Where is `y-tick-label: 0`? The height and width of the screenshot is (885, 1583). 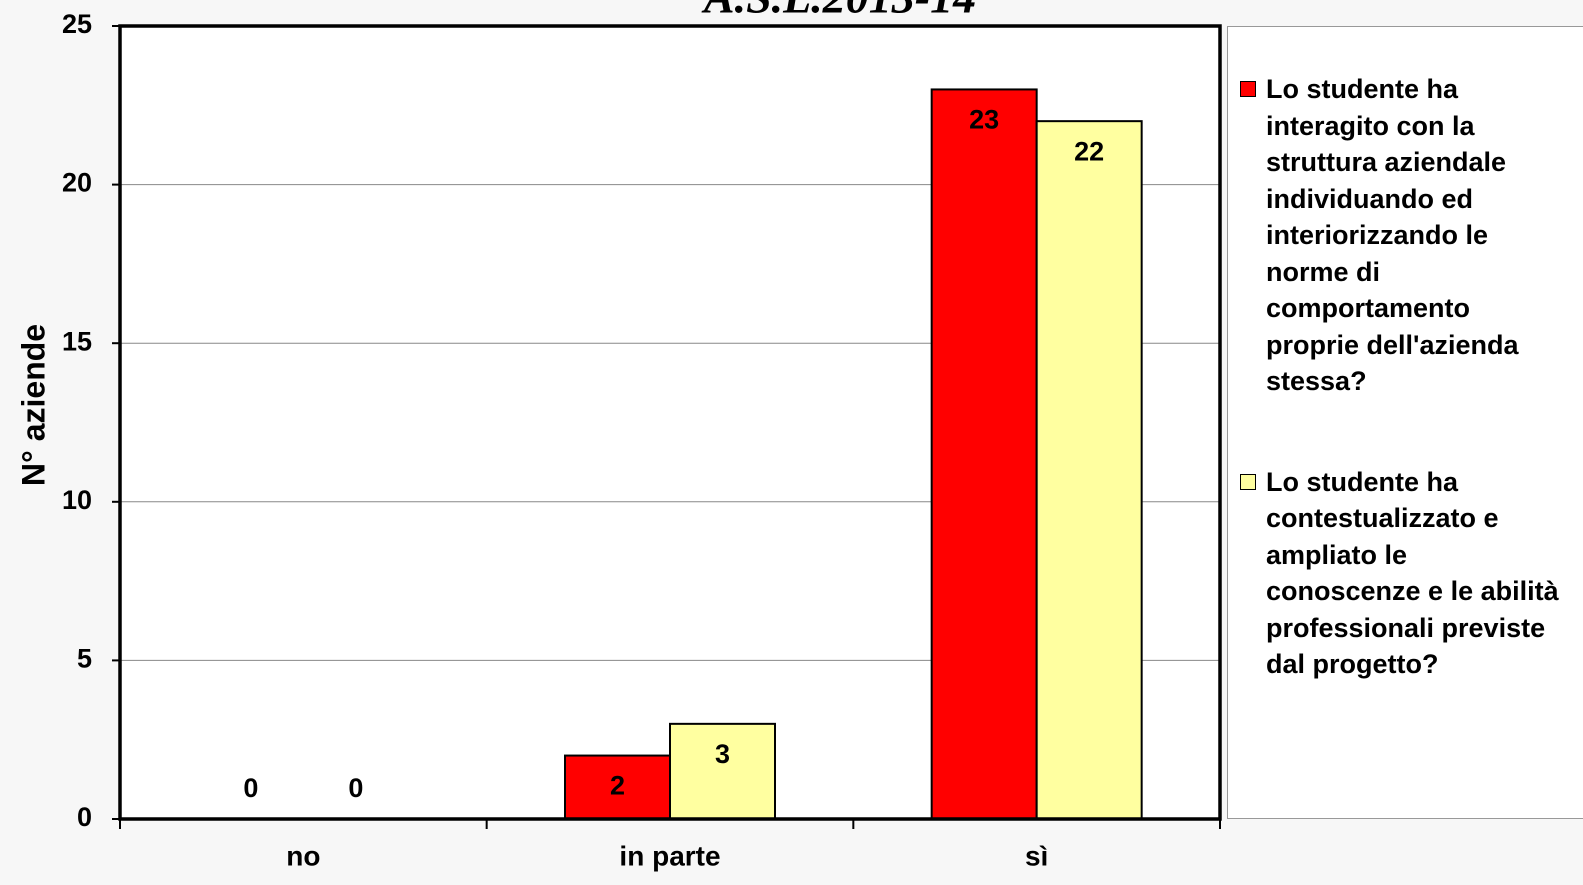 y-tick-label: 0 is located at coordinates (84, 817).